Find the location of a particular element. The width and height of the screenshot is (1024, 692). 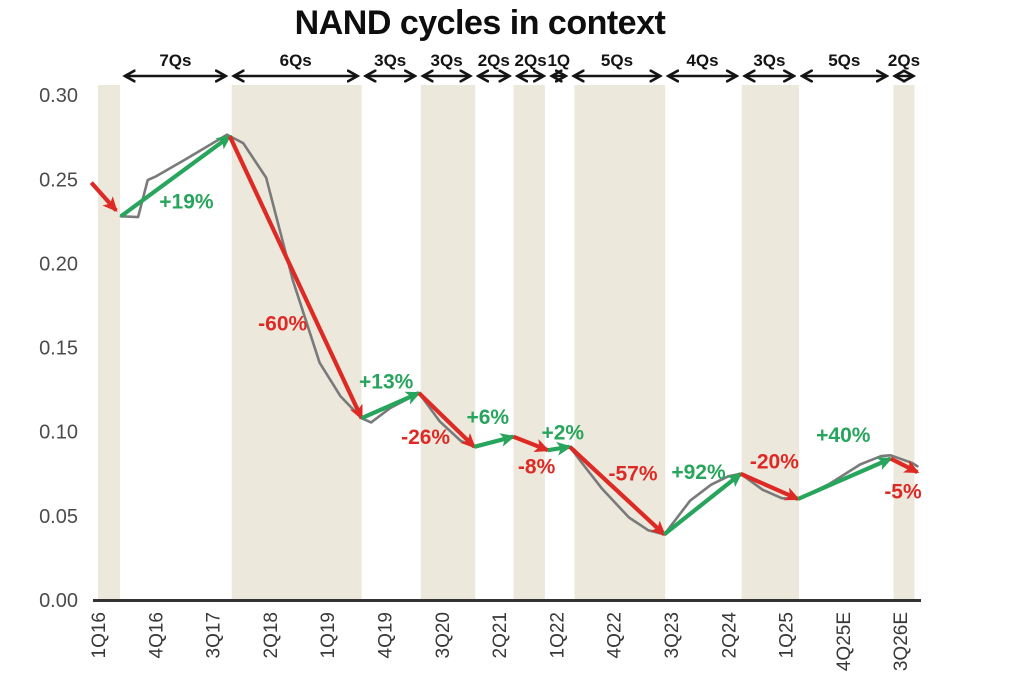

x-axis-tick-label: 4Q25E is located at coordinates (844, 641).